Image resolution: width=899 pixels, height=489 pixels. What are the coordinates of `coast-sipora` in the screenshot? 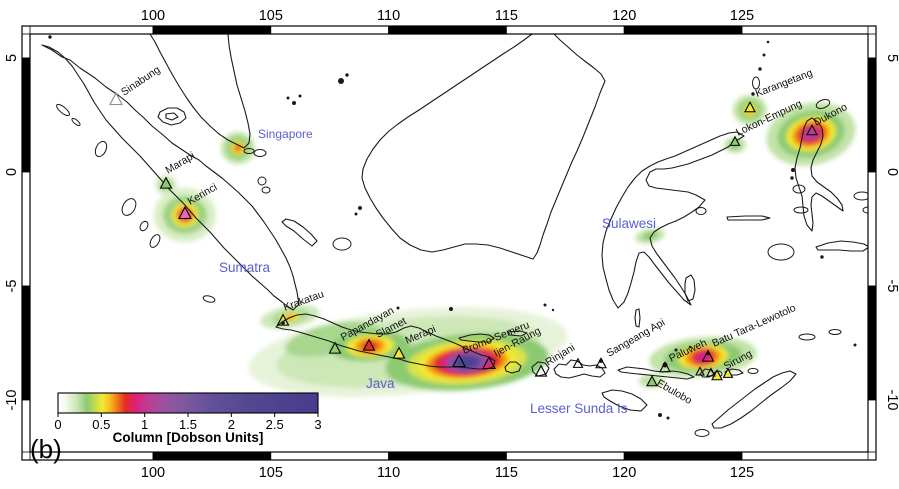 It's located at (144, 226).